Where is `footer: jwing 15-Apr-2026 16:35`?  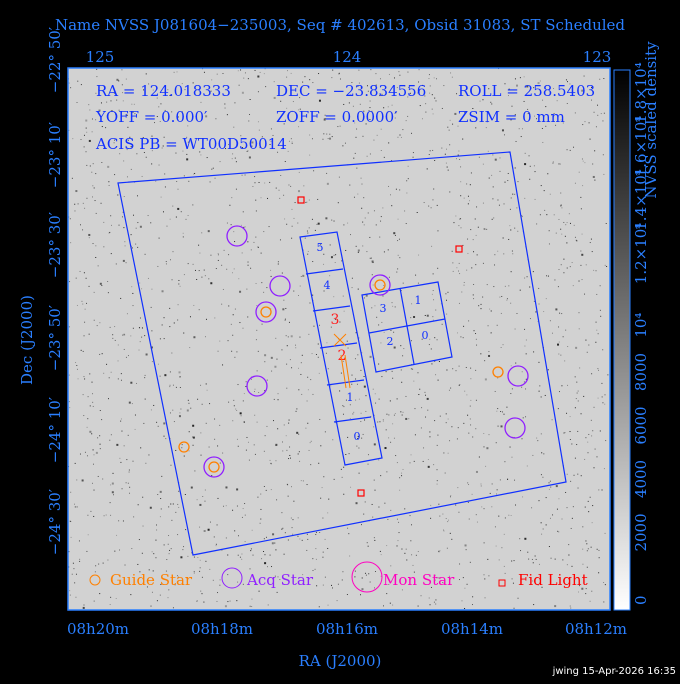
footer: jwing 15-Apr-2026 16:35 is located at coordinates (614, 671).